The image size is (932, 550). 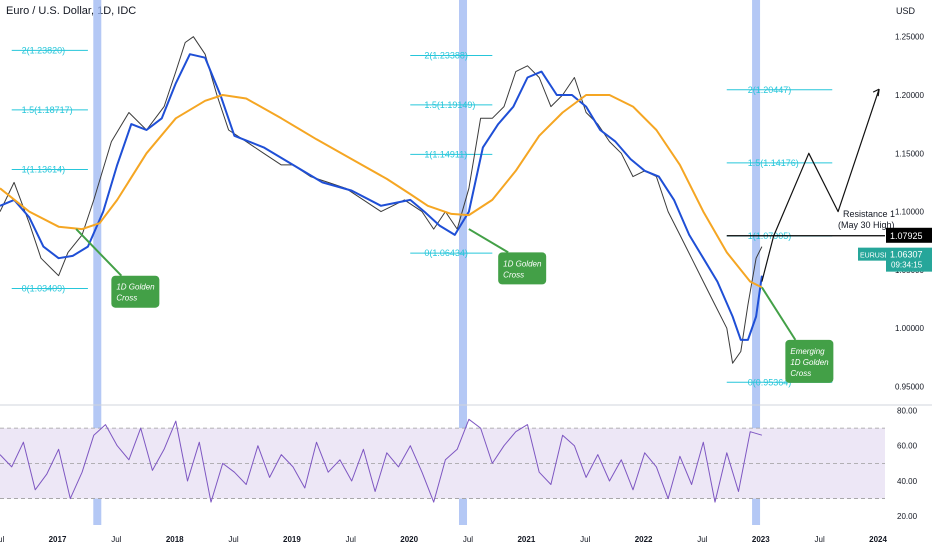 I want to click on price-tick-label: 1.00000, so click(x=909, y=328).